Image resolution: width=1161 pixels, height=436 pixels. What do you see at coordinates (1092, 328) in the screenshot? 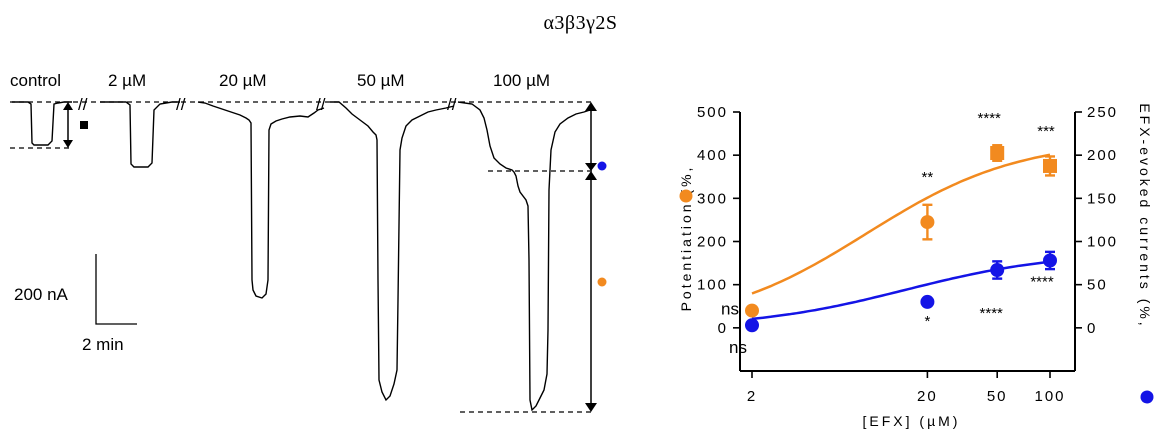
I see `right-tick-label: 0` at bounding box center [1092, 328].